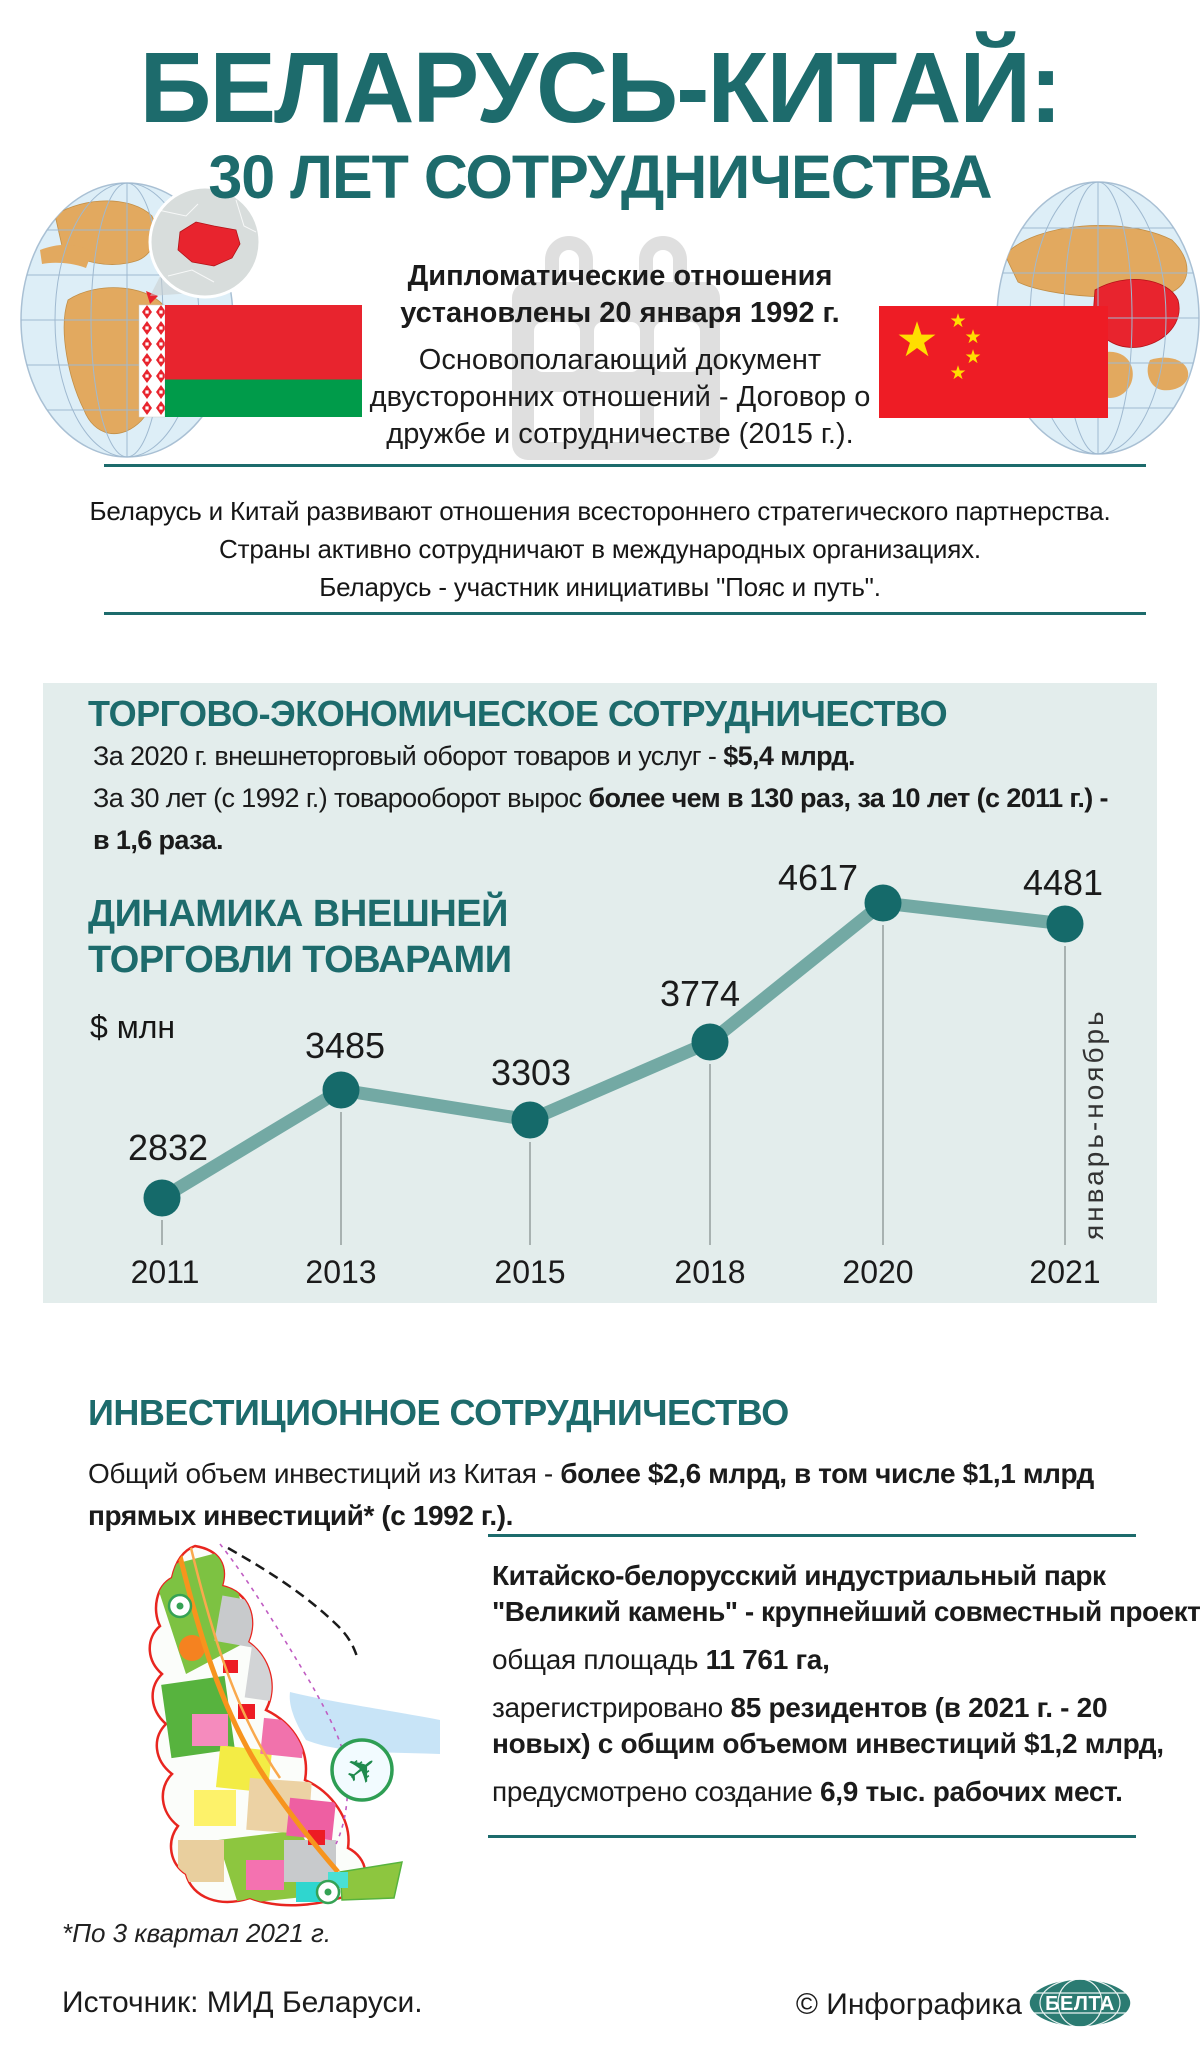 The image size is (1200, 2055). Describe the element at coordinates (284, 1694) in the screenshot. I see `park-boundary-dashed` at that location.